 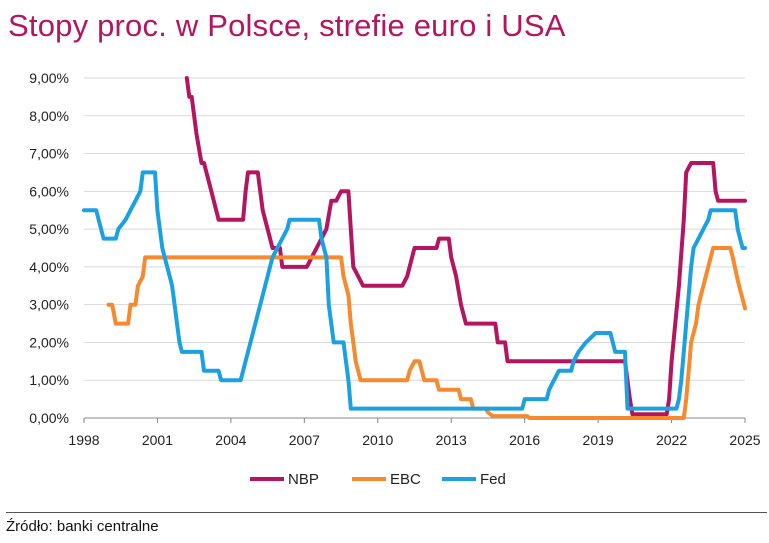 I want to click on x-tick-label: 2001, so click(x=157, y=440).